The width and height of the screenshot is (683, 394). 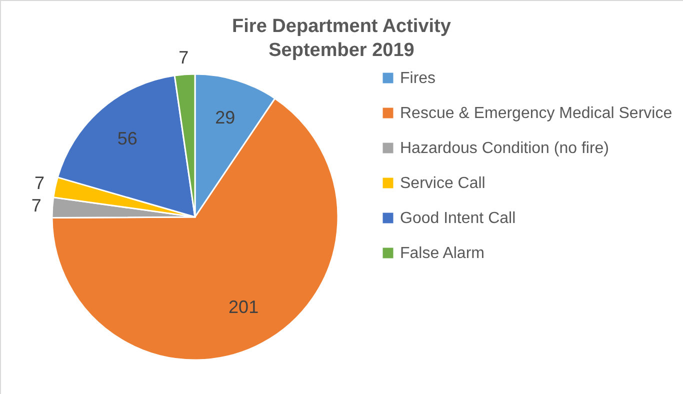 What do you see at coordinates (418, 78) in the screenshot?
I see `legend-label: Fires` at bounding box center [418, 78].